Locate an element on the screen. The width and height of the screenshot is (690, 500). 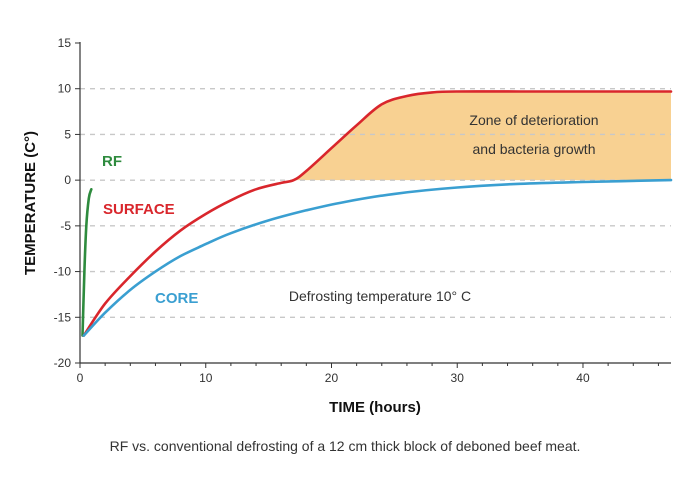
x-tick-label: 40 is located at coordinates (583, 378).